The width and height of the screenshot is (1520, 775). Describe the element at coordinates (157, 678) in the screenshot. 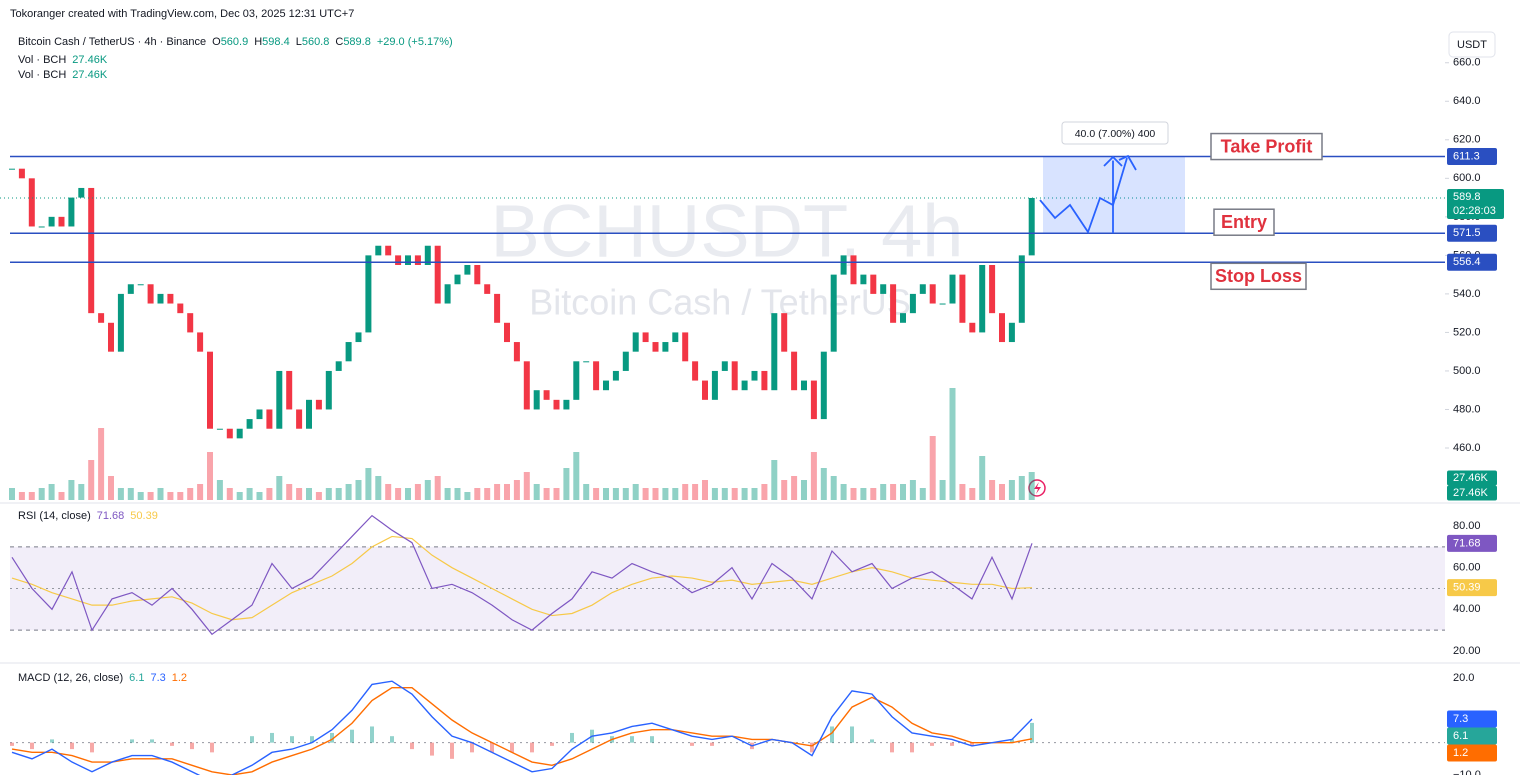

I see `macd-value: 7.3` at that location.